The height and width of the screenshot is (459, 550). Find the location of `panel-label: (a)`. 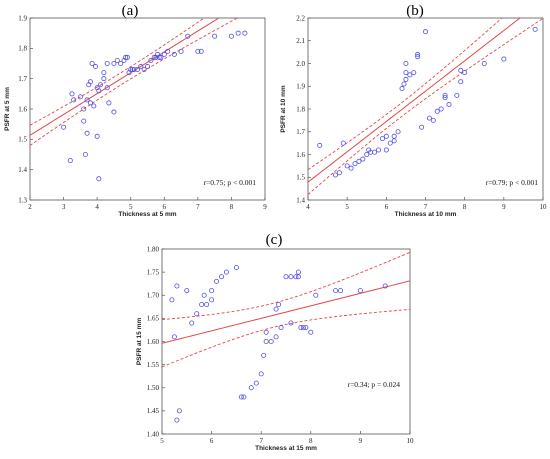

panel-label: (a) is located at coordinates (130, 11).